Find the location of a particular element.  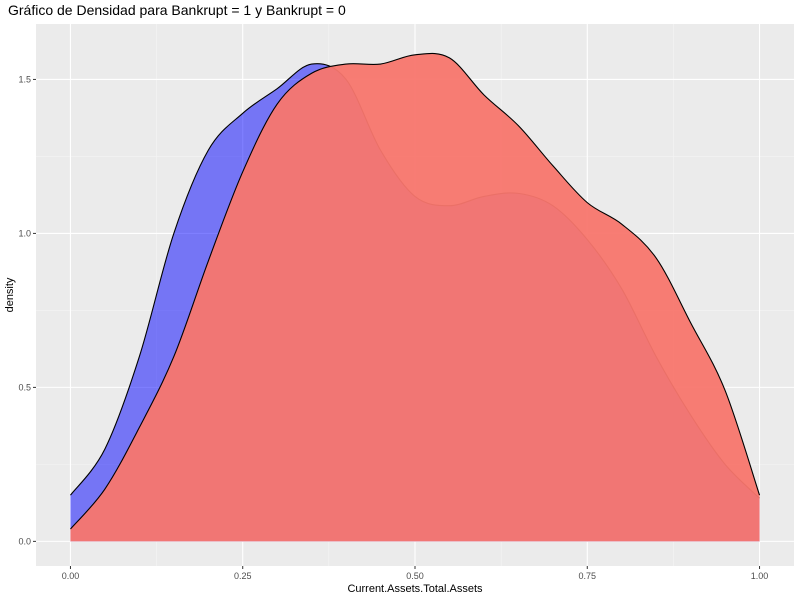

y-tick-label: 1.0 is located at coordinates (24, 233).